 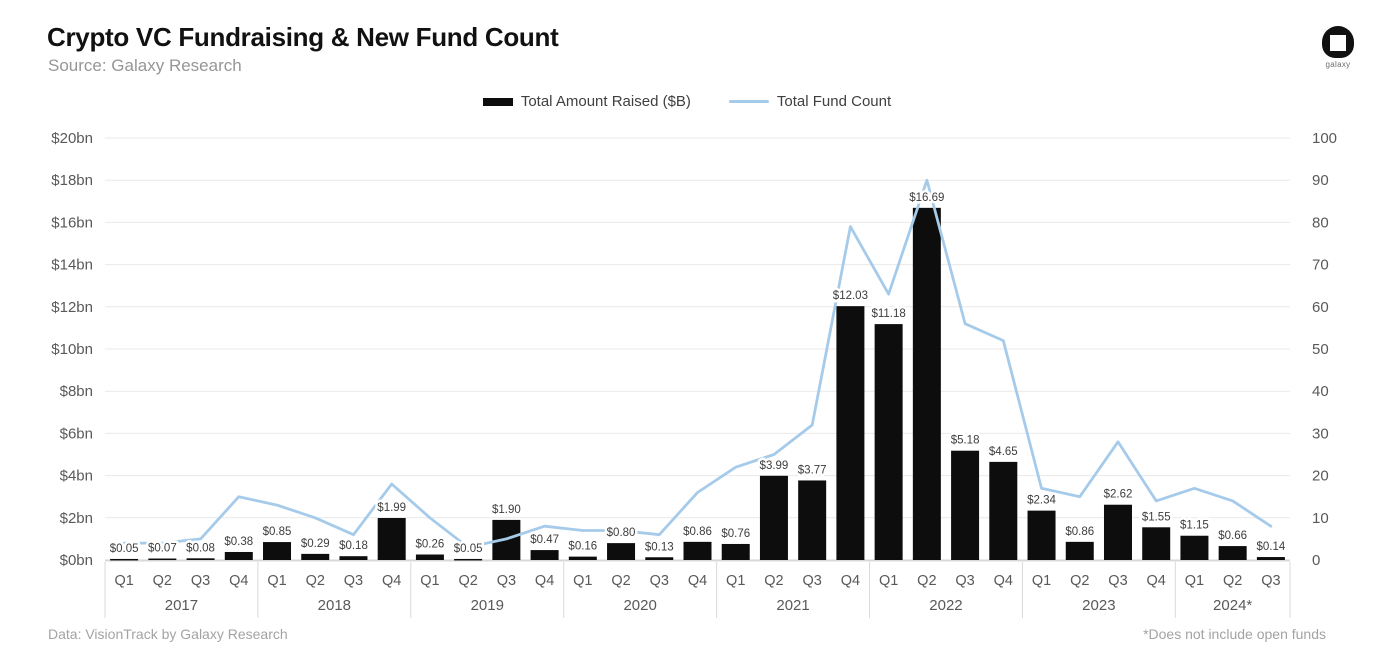 I want to click on bar-value-label: $0.29, so click(x=315, y=544).